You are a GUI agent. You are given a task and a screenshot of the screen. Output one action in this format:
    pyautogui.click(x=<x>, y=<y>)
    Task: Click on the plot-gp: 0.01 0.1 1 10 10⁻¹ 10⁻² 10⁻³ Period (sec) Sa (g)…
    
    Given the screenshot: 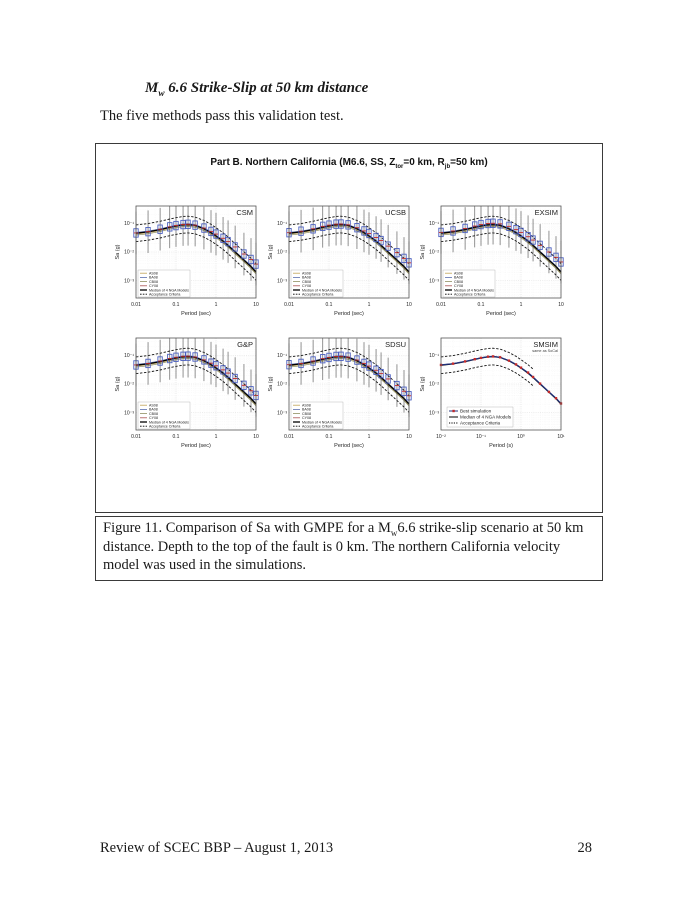 What is the action you would take?
    pyautogui.click(x=186, y=390)
    